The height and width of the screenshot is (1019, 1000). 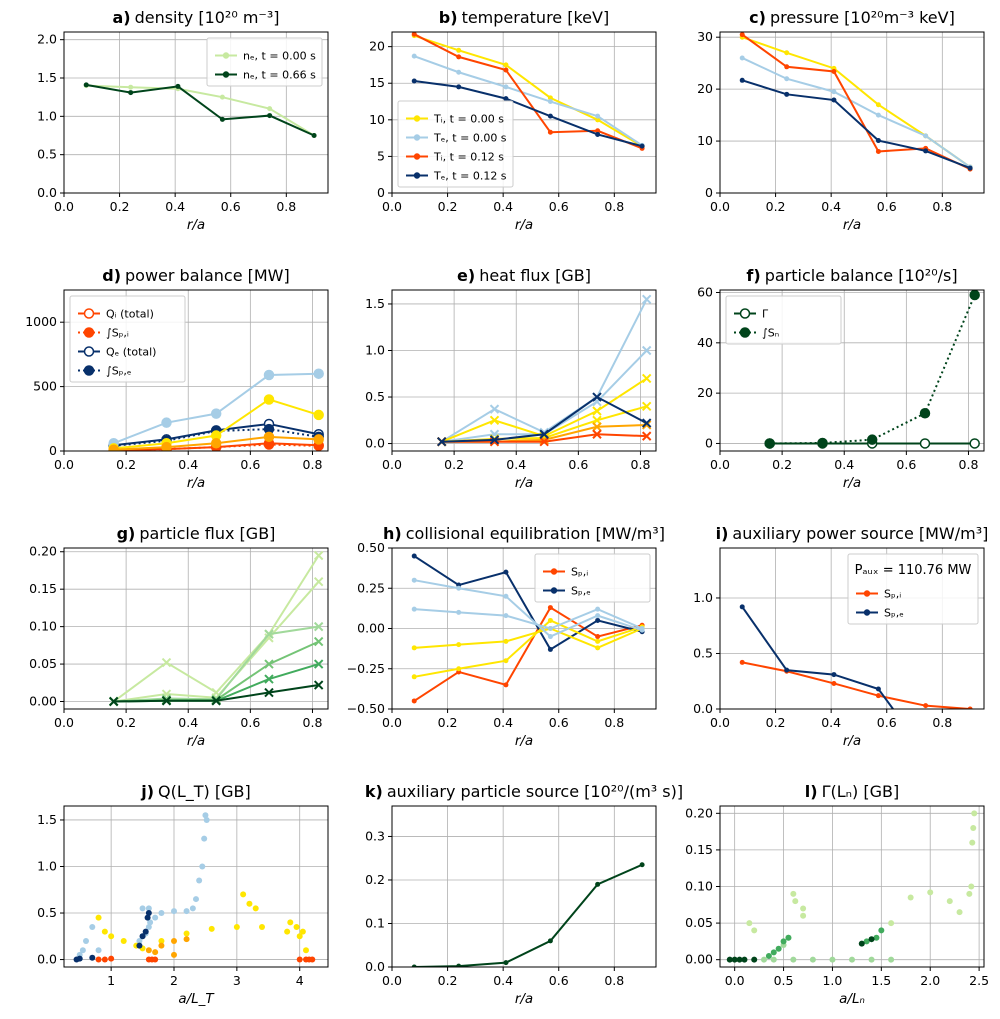 What do you see at coordinates (851, 275) in the screenshot?
I see `panel-title: f) particle balance [10²⁰/s]` at bounding box center [851, 275].